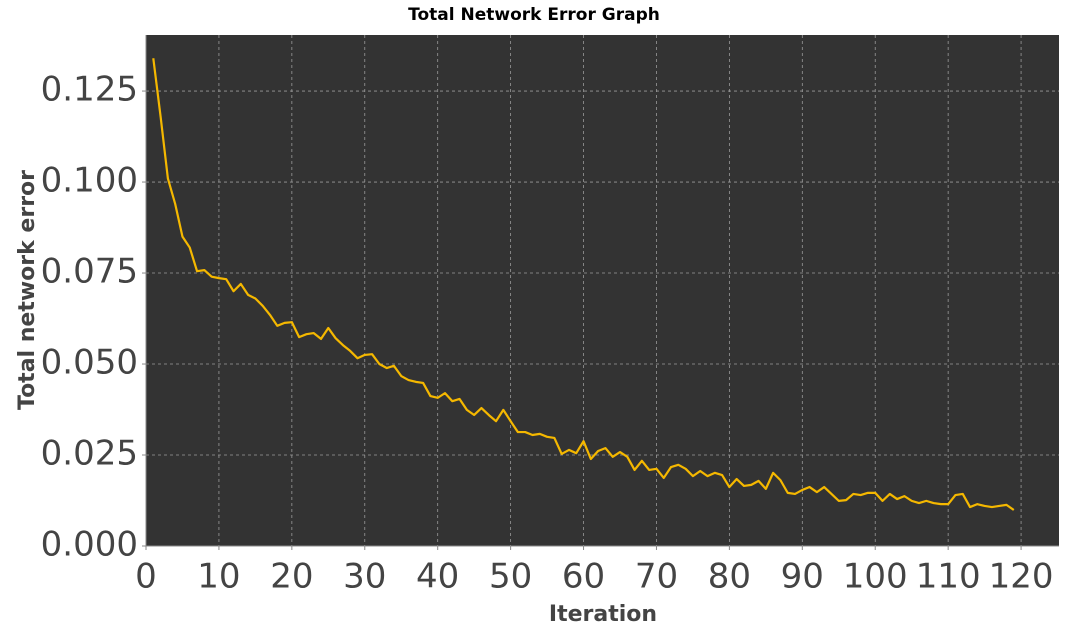 The width and height of the screenshot is (1071, 641). I want to click on x-tick-label: 20, so click(291, 577).